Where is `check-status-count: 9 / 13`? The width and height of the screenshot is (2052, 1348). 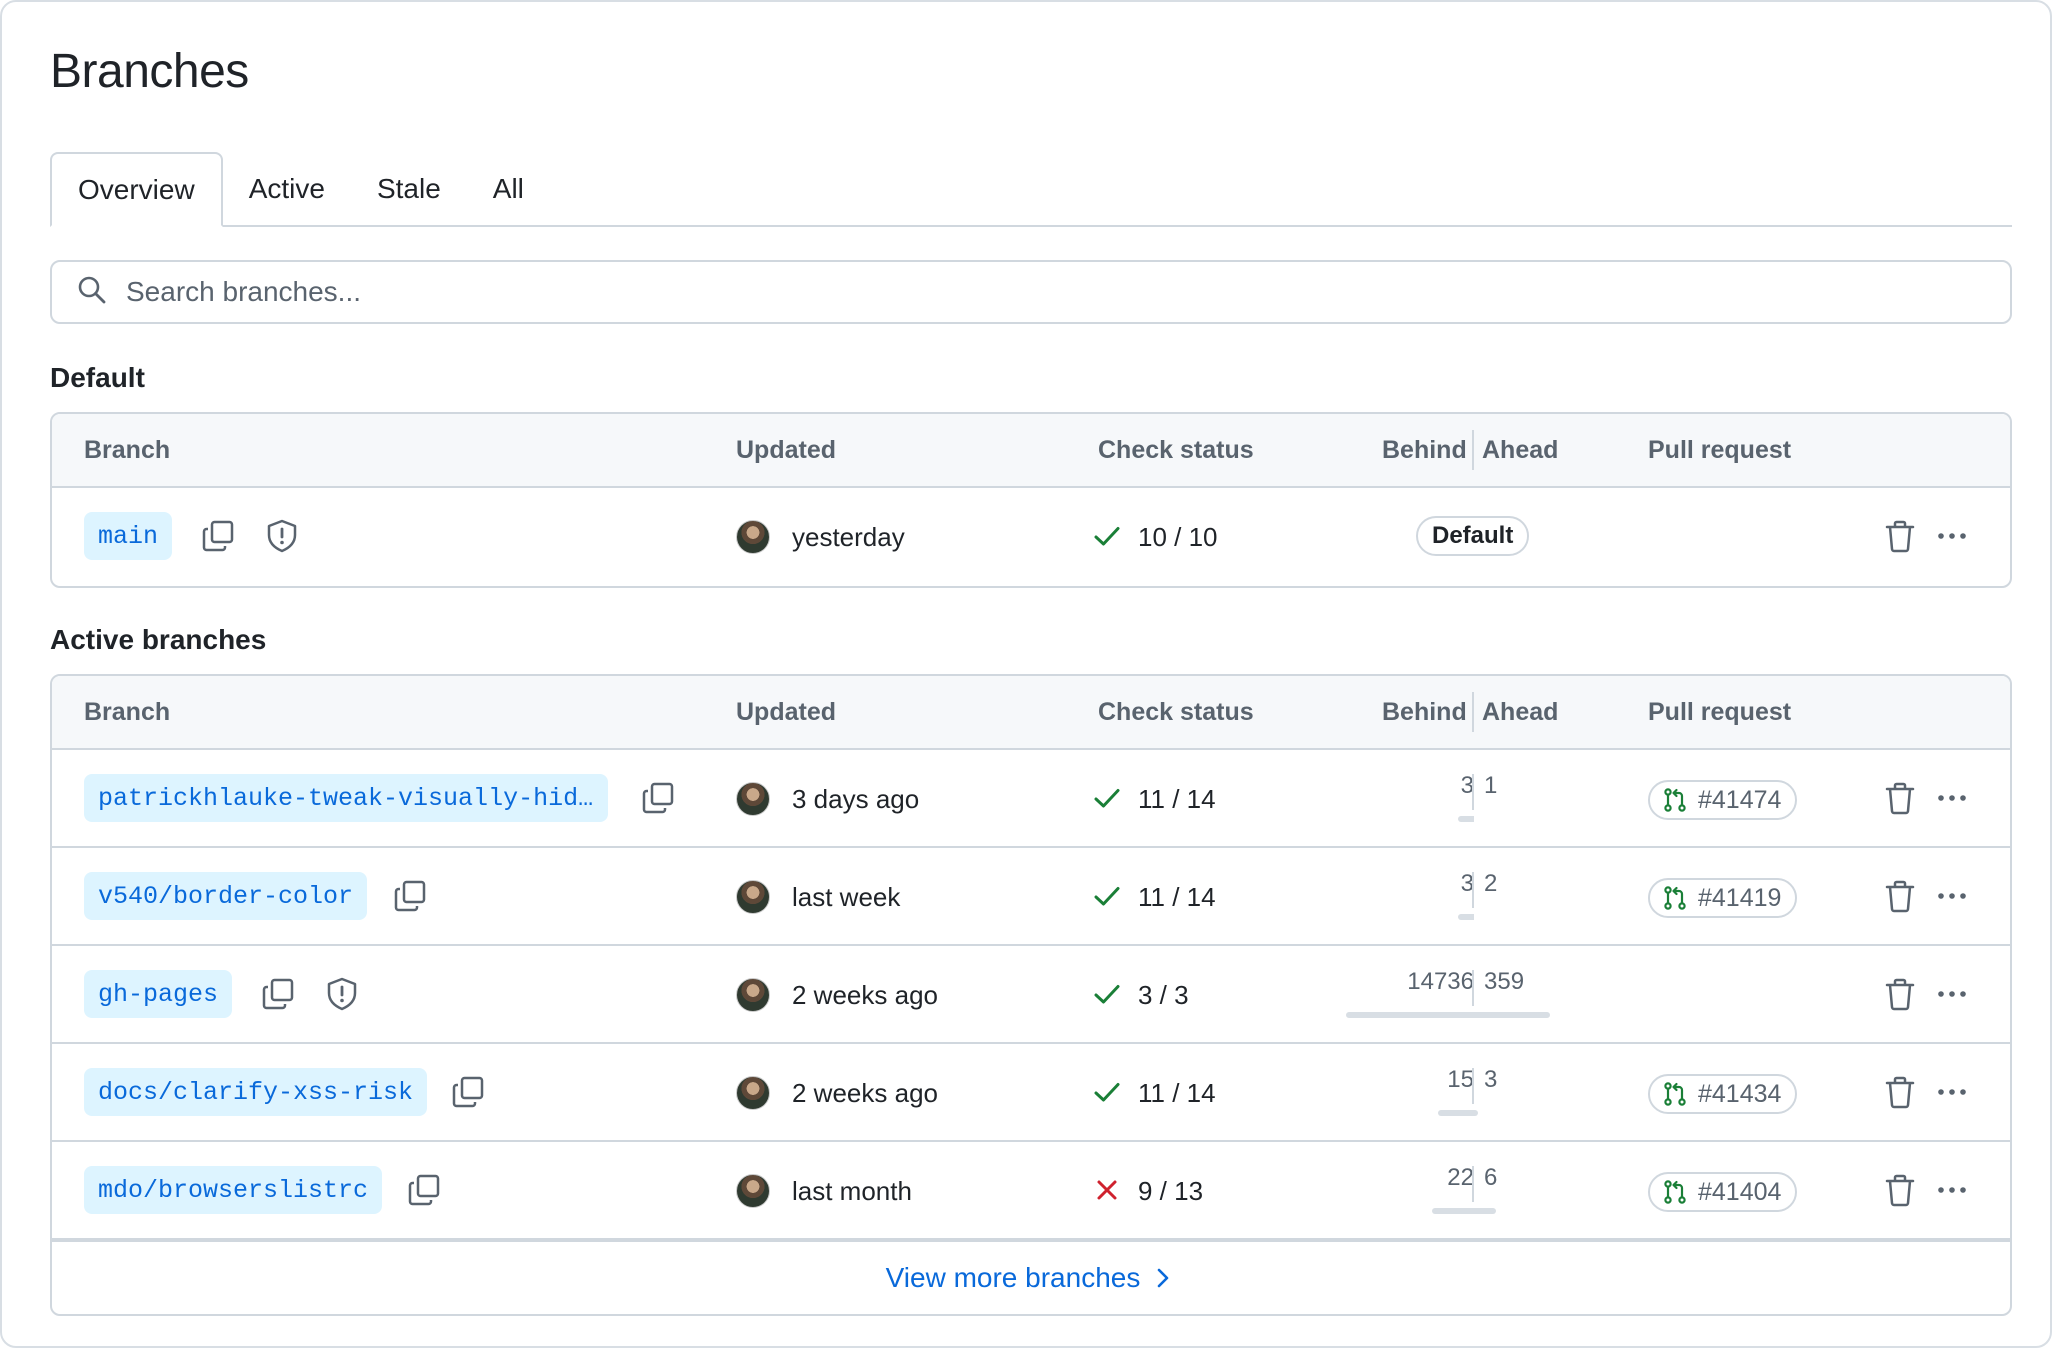 check-status-count: 9 / 13 is located at coordinates (1171, 1190).